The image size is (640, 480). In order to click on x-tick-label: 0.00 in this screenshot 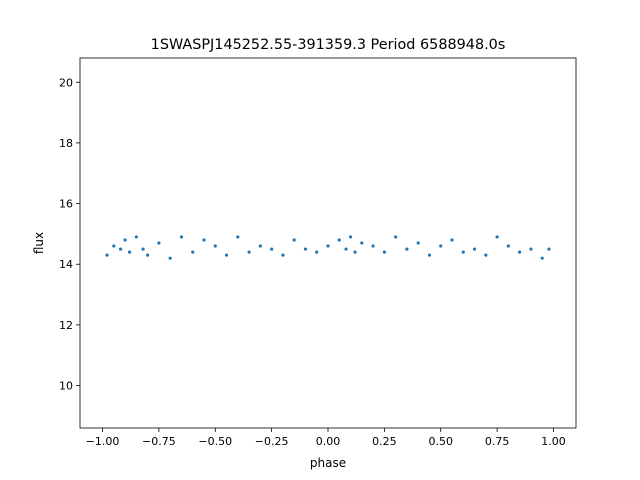, I will do `click(328, 441)`.